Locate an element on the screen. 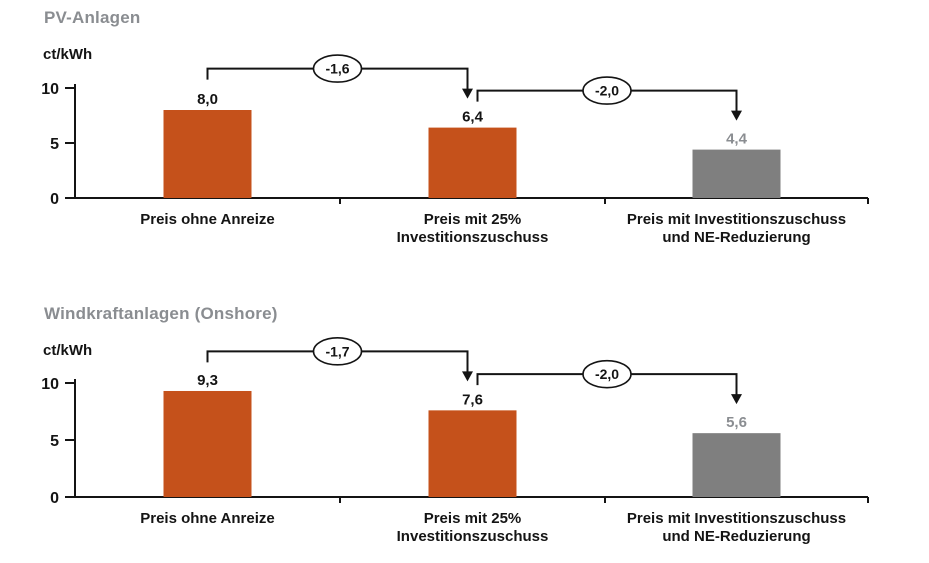 This screenshot has width=929, height=563. bar-value-label: 9,3 is located at coordinates (207, 380).